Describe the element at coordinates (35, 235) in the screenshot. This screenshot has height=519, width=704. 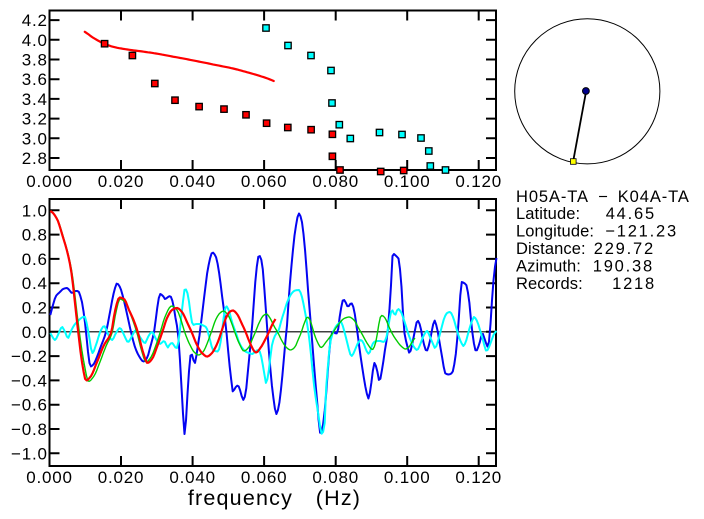
I see `svg-text: 0.8` at that location.